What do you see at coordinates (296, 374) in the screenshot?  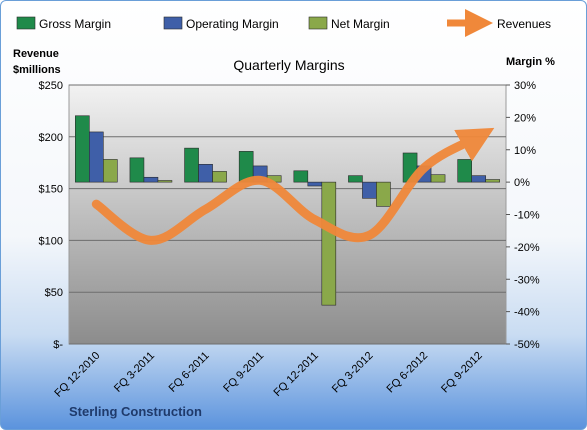 I see `x-tick-label: FQ 12-2011` at bounding box center [296, 374].